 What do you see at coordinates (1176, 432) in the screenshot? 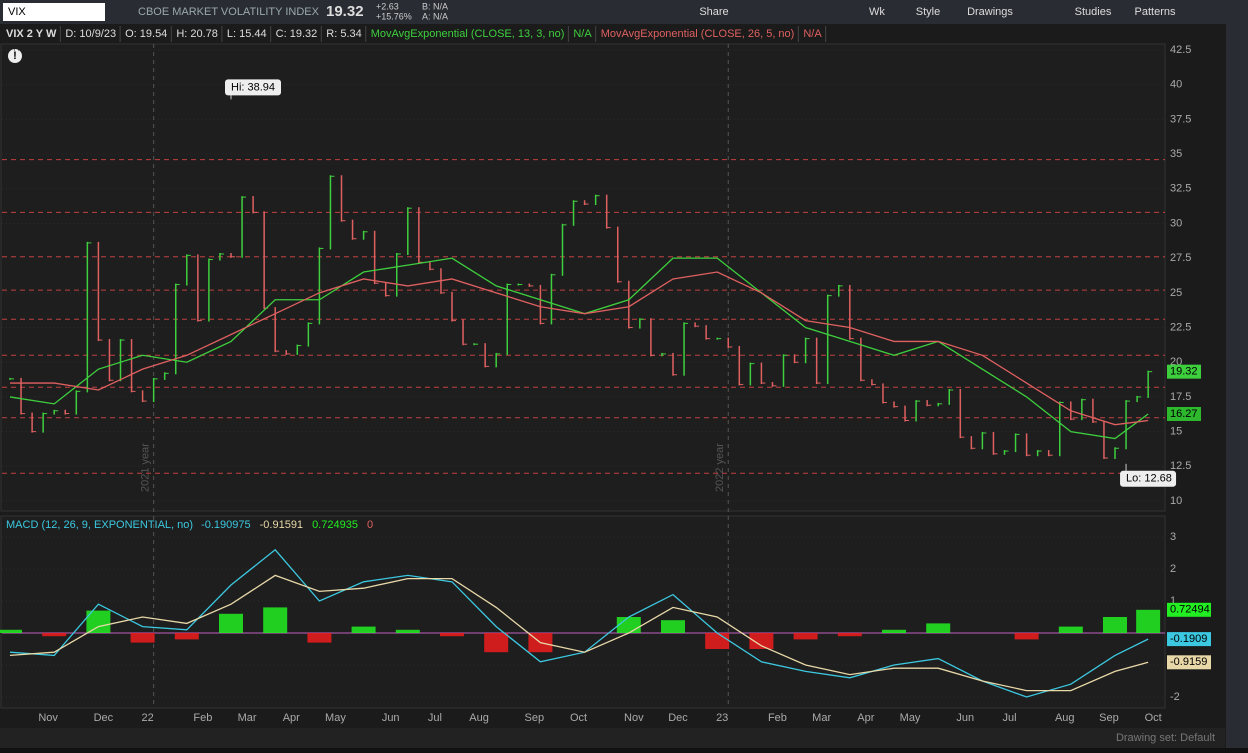
I see `y-tick-label: 15` at bounding box center [1176, 432].